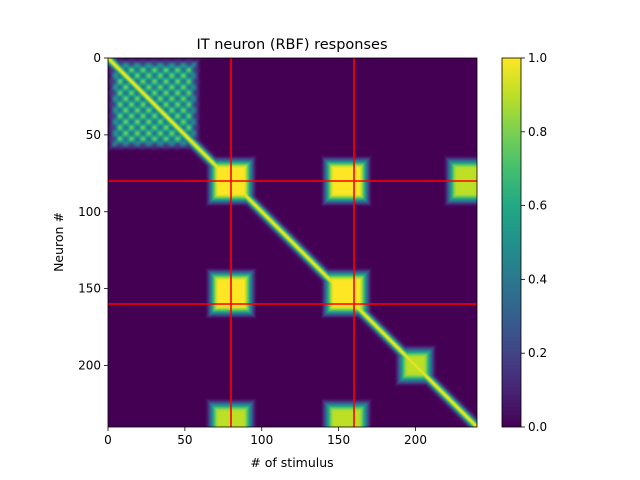  What do you see at coordinates (291, 45) in the screenshot?
I see `chart-title: IT neuron (RBF) responses` at bounding box center [291, 45].